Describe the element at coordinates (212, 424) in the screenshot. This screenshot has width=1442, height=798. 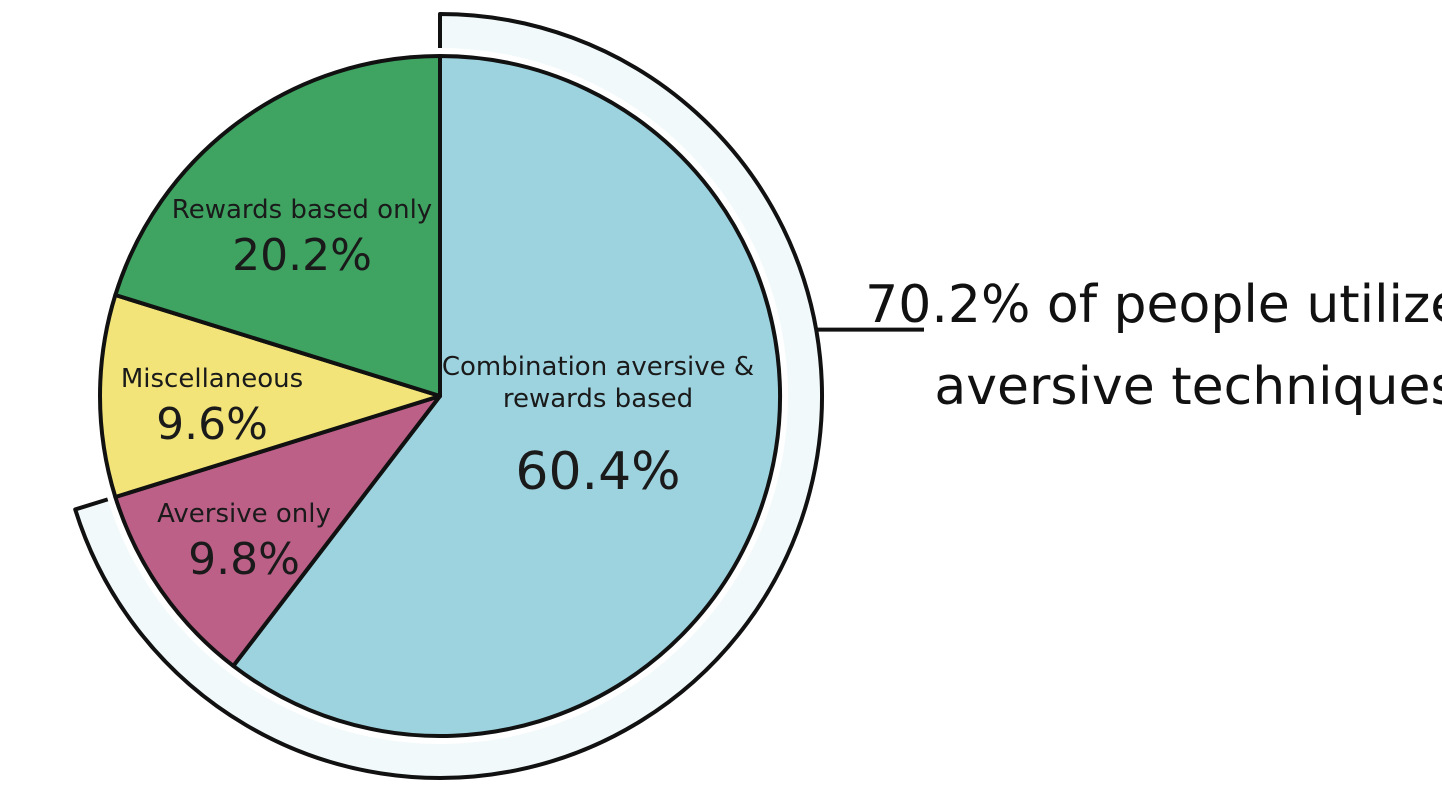
I see `slice-value-miscellaneous: 9.6%` at that location.